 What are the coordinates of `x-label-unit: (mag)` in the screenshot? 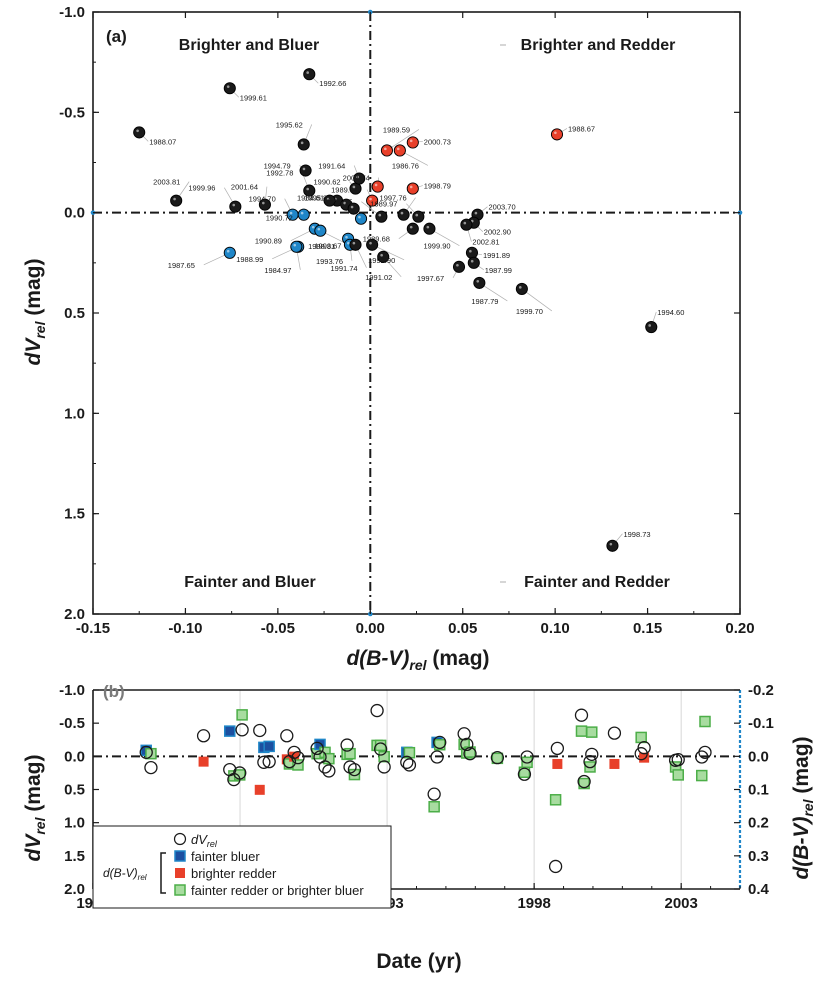 It's located at (458, 658).